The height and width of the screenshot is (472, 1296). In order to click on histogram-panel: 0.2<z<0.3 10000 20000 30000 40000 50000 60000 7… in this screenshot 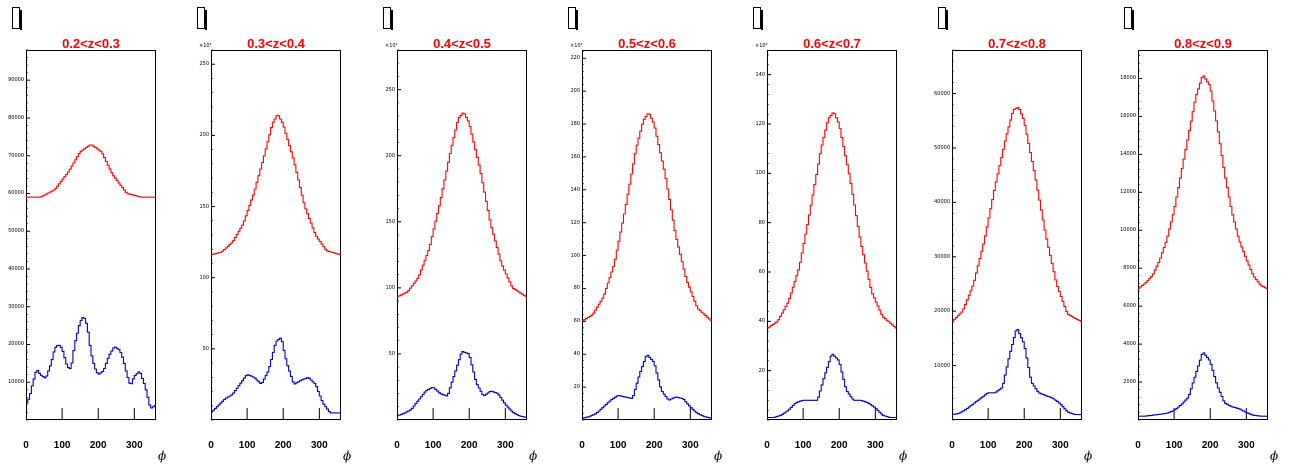, I will do `click(102, 236)`.